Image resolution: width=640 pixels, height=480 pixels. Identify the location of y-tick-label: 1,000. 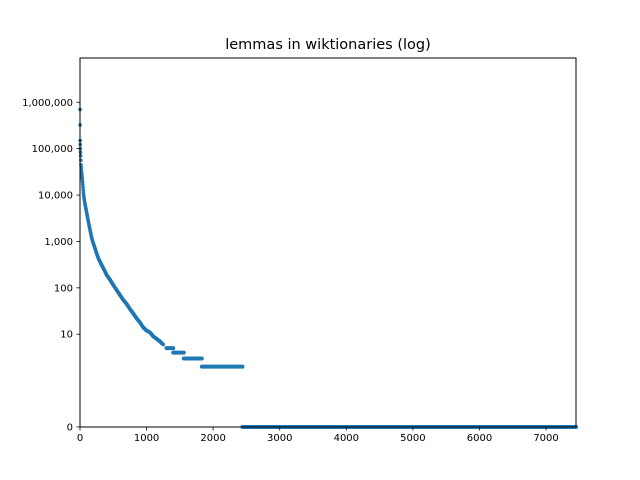
(58, 242).